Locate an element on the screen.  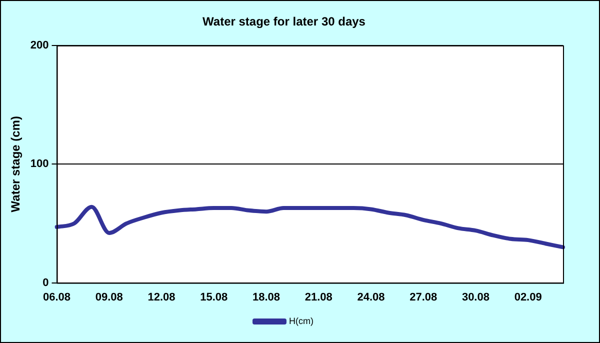
y-tick-label: 0 is located at coordinates (45, 282).